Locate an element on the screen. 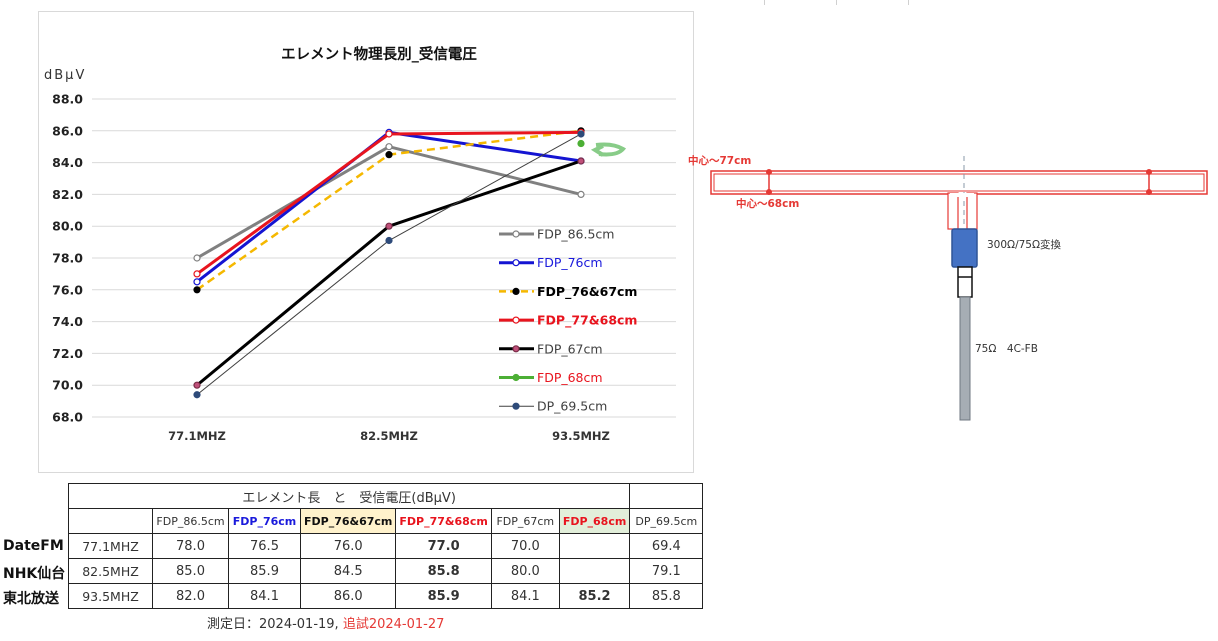  value-cell: 80.0 is located at coordinates (525, 571).